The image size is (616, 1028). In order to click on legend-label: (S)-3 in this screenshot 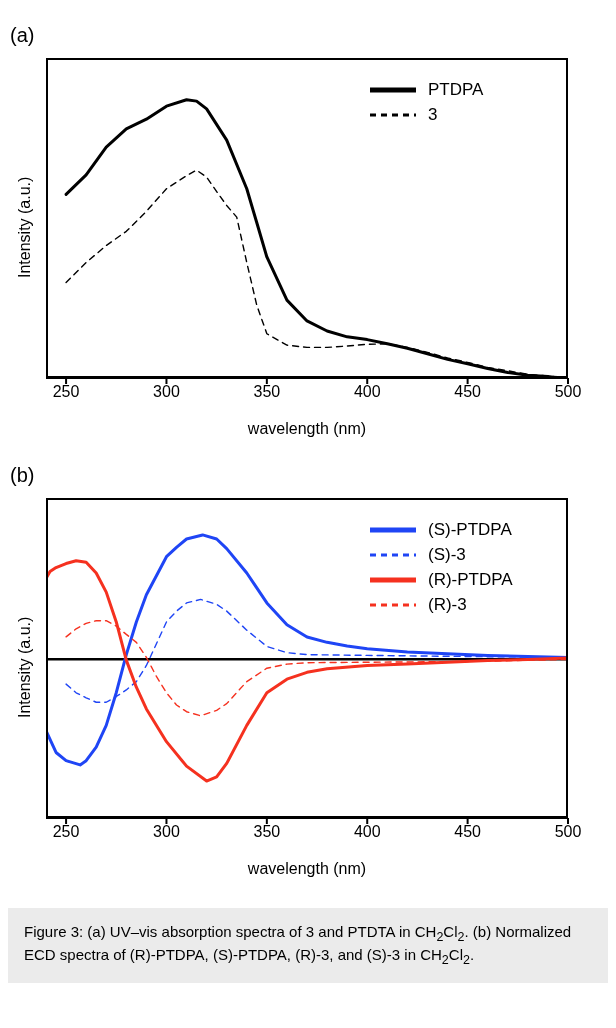, I will do `click(447, 555)`.